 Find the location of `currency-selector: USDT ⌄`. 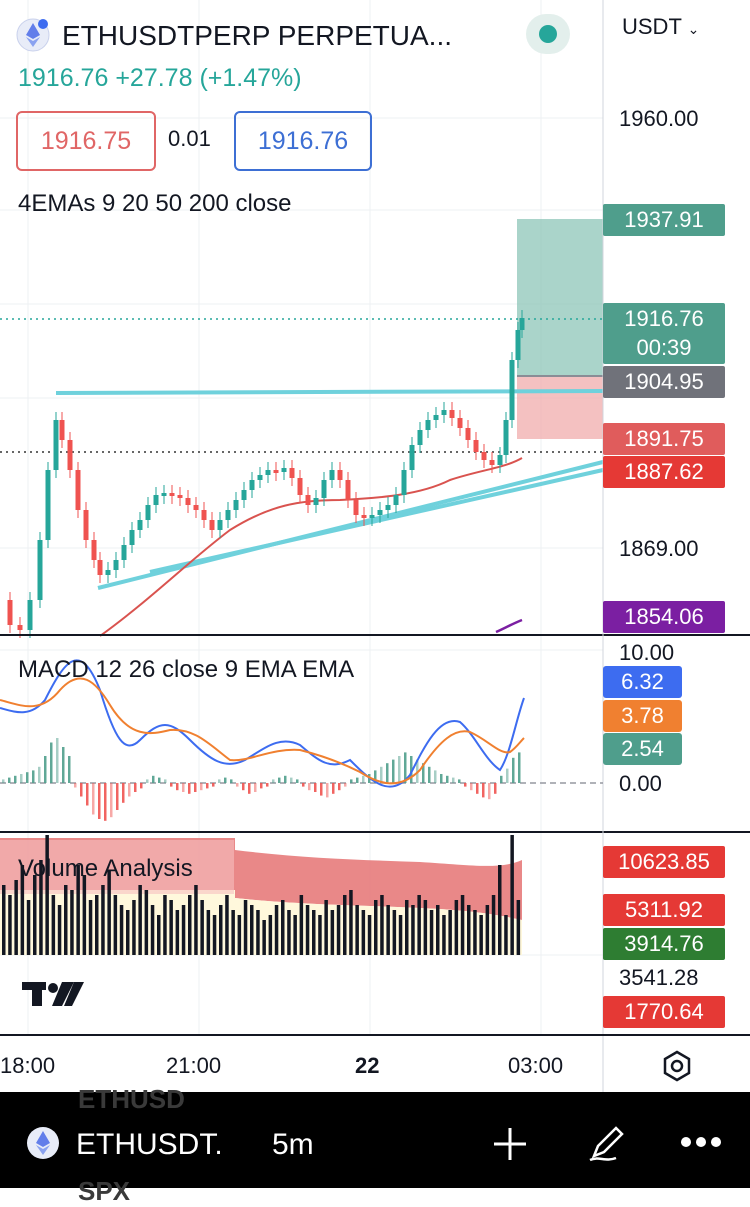

currency-selector: USDT ⌄ is located at coordinates (660, 27).